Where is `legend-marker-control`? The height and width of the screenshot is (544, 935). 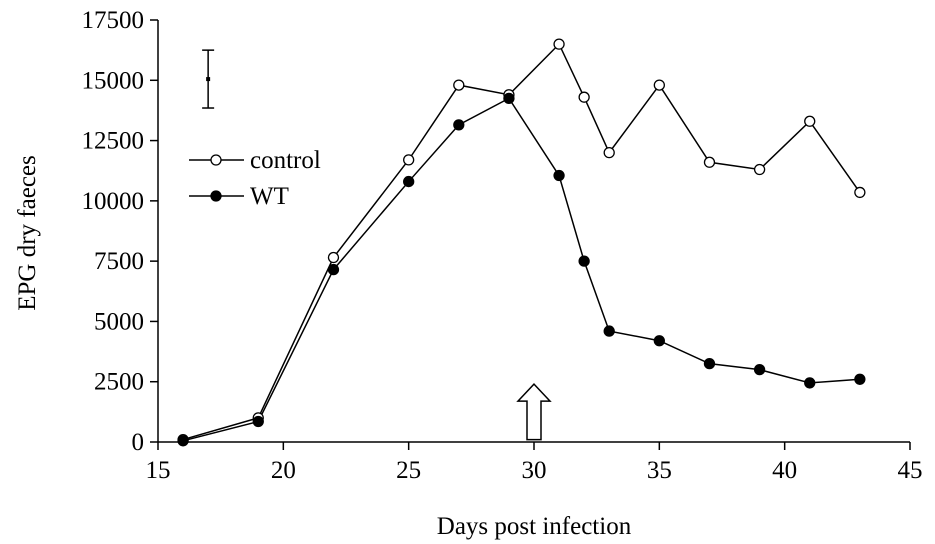
legend-marker-control is located at coordinates (216, 160).